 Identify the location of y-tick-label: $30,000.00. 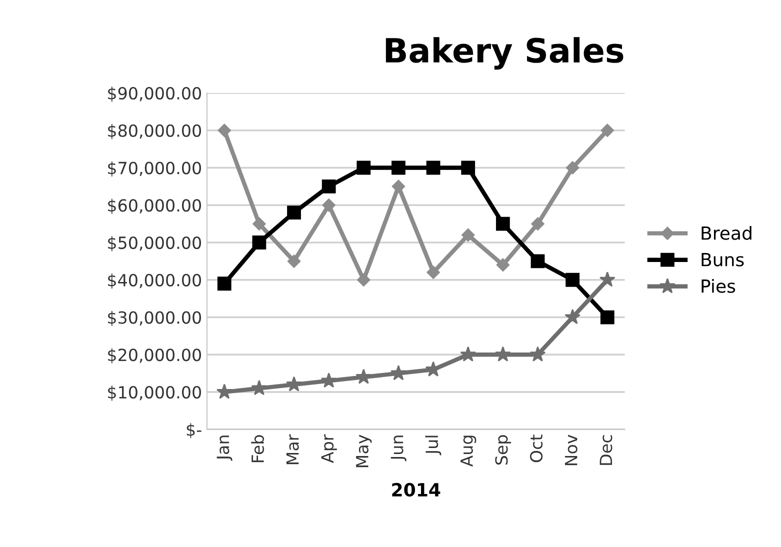
(154, 318).